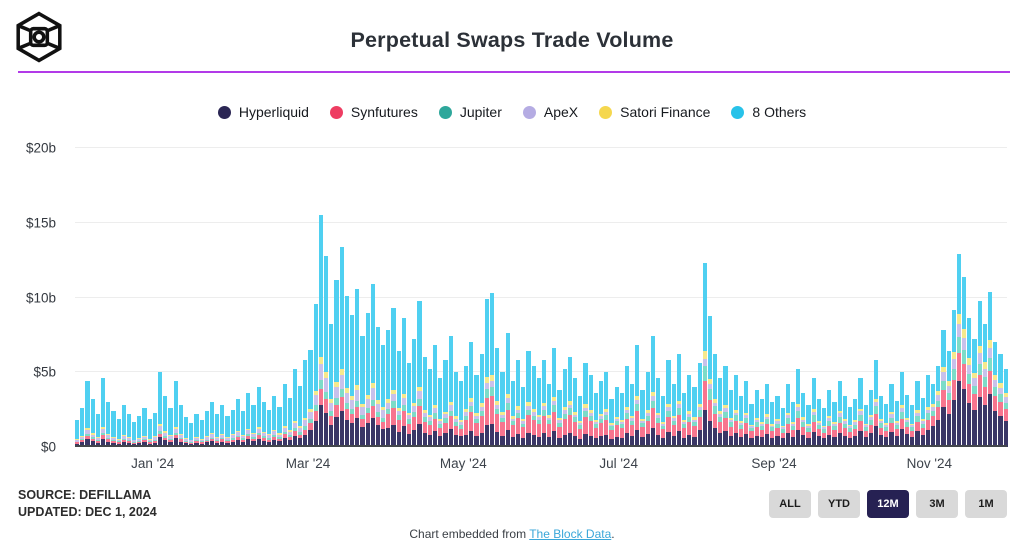  What do you see at coordinates (550, 112) in the screenshot?
I see `legend-item-apex: ApeX` at bounding box center [550, 112].